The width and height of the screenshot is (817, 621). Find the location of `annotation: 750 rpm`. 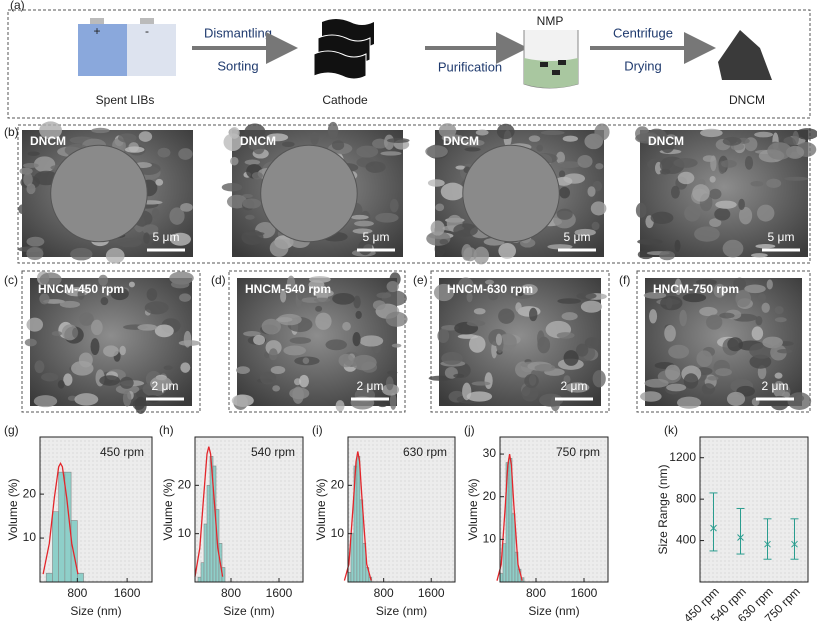

annotation: 750 rpm is located at coordinates (578, 452).